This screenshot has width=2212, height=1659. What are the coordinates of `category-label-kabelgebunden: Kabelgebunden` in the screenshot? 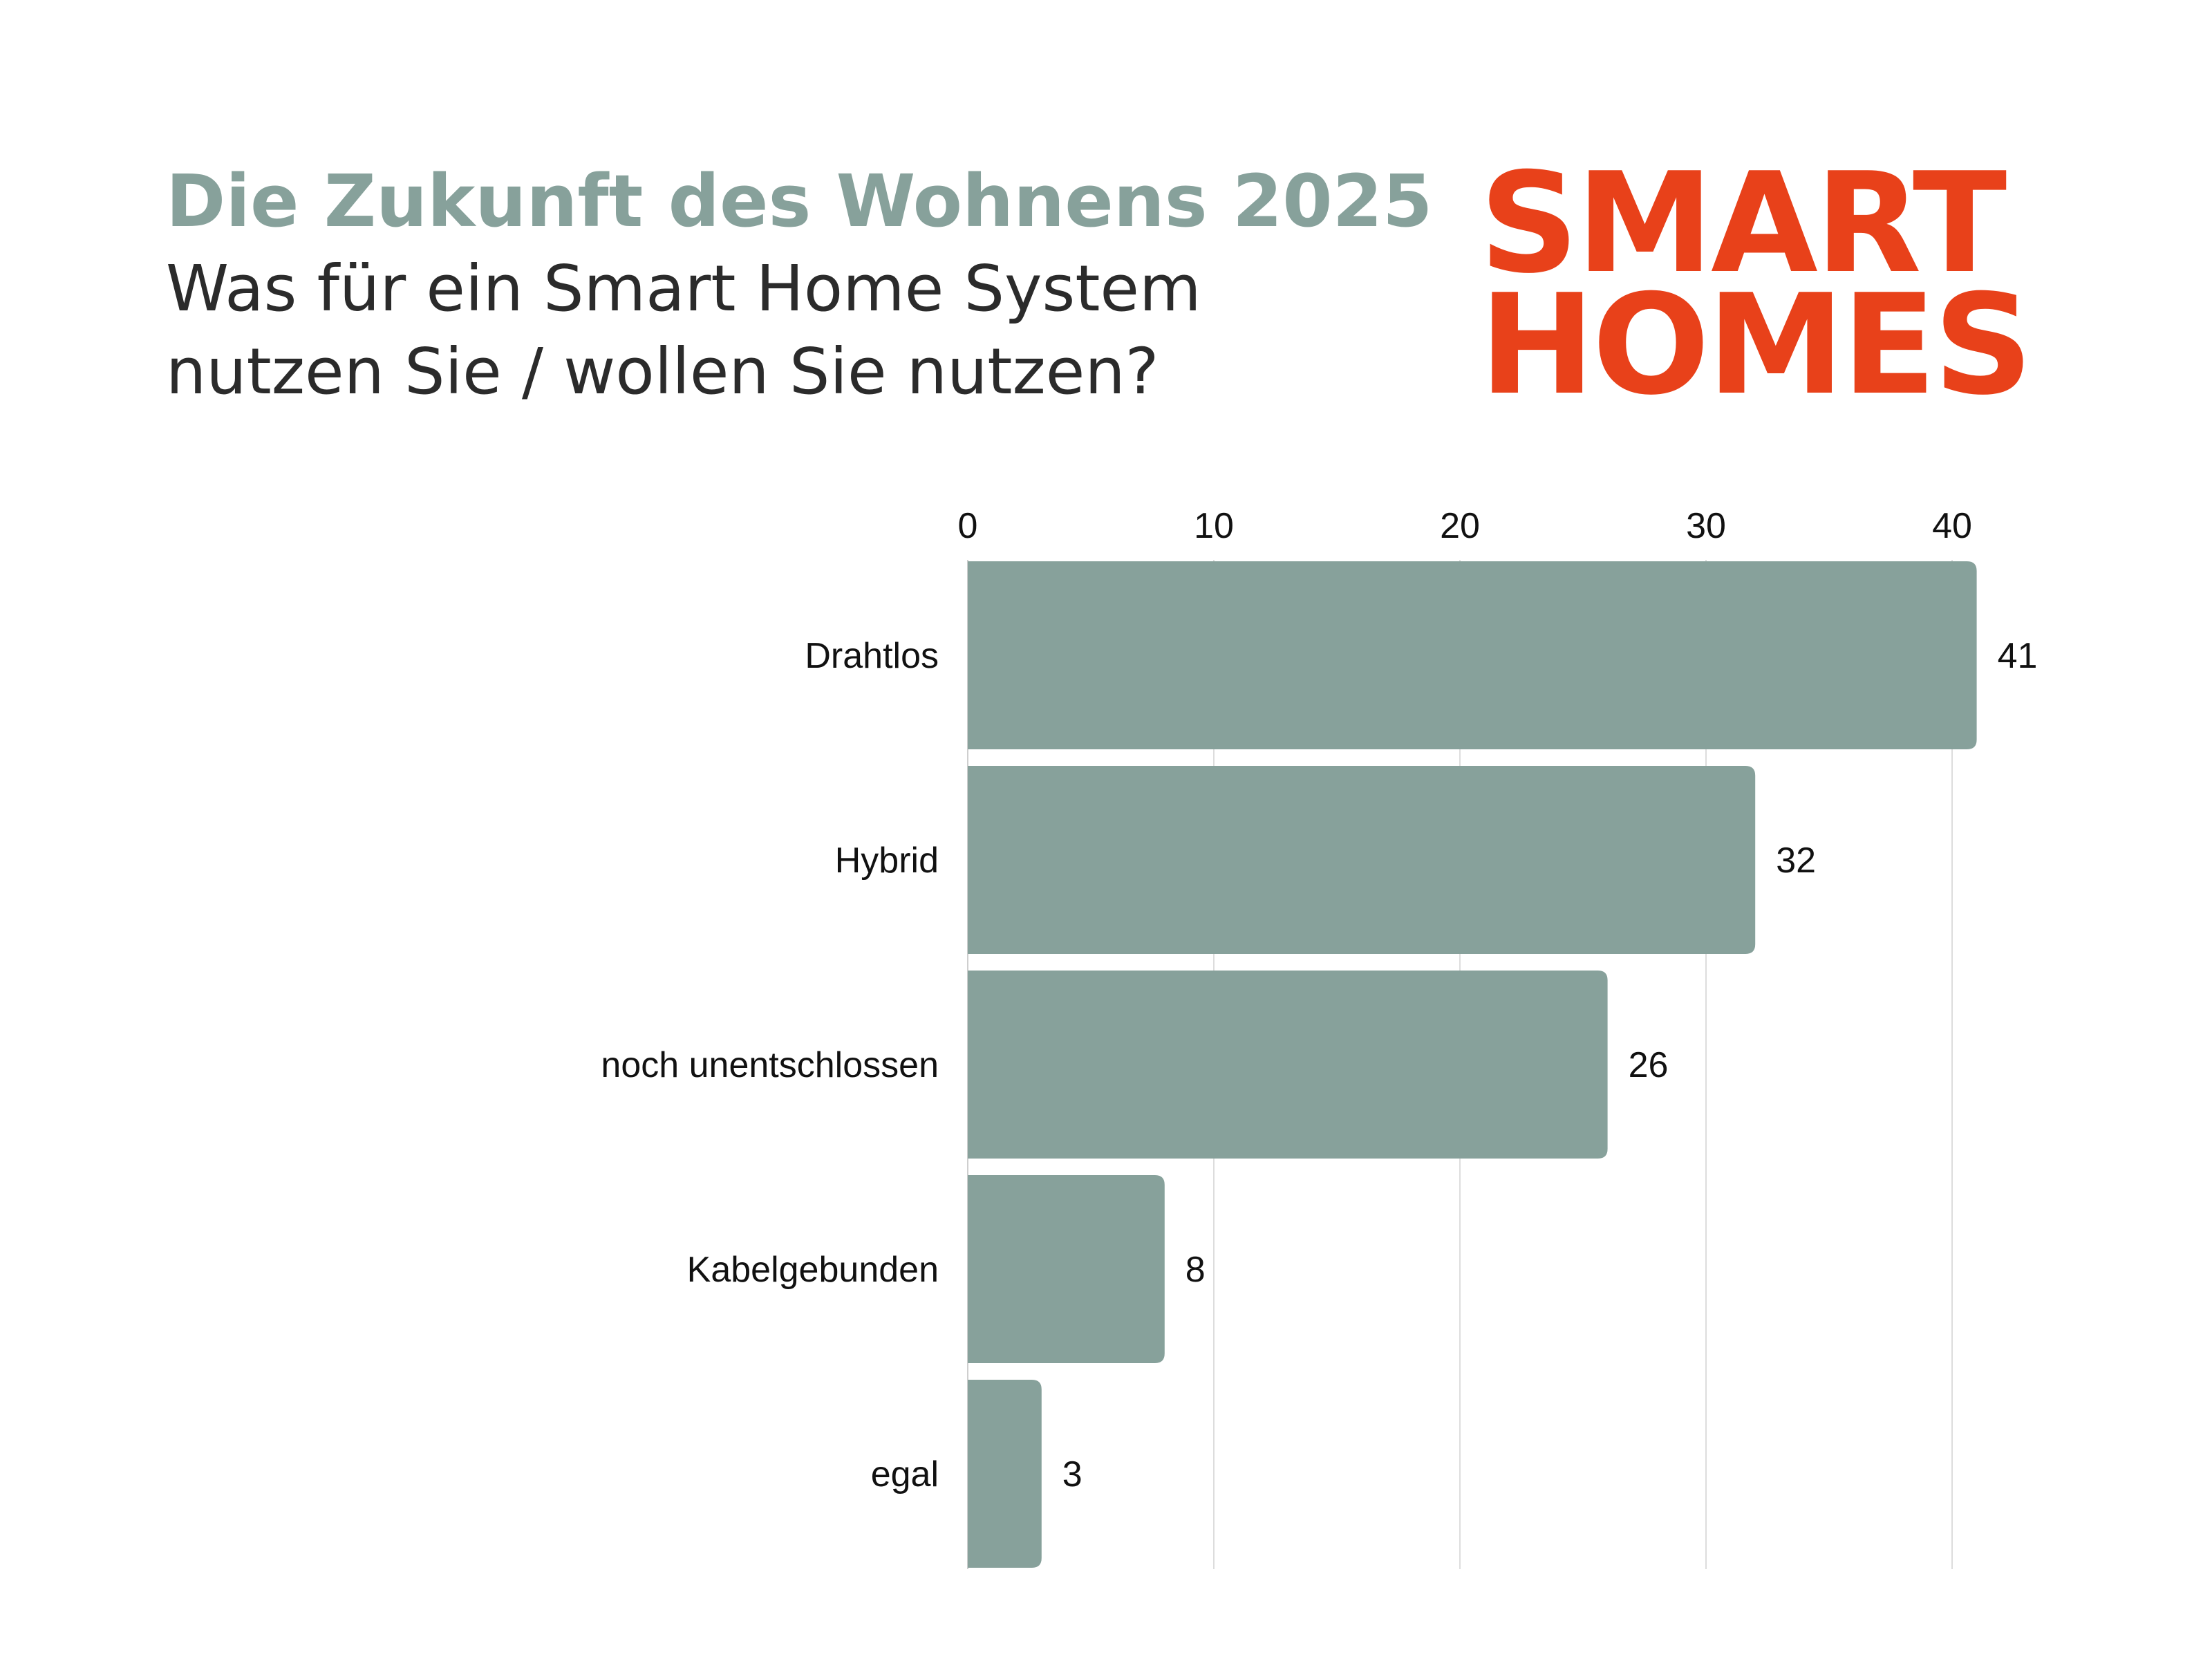 It's located at (813, 1270).